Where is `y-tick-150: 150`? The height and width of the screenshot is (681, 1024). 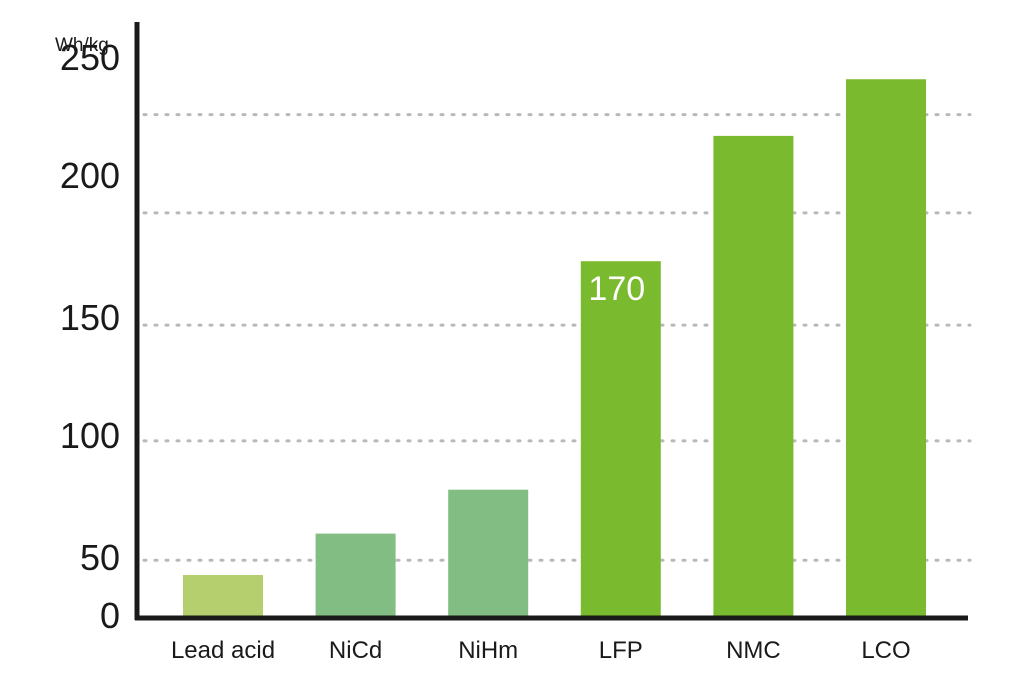 y-tick-150: 150 is located at coordinates (90, 317).